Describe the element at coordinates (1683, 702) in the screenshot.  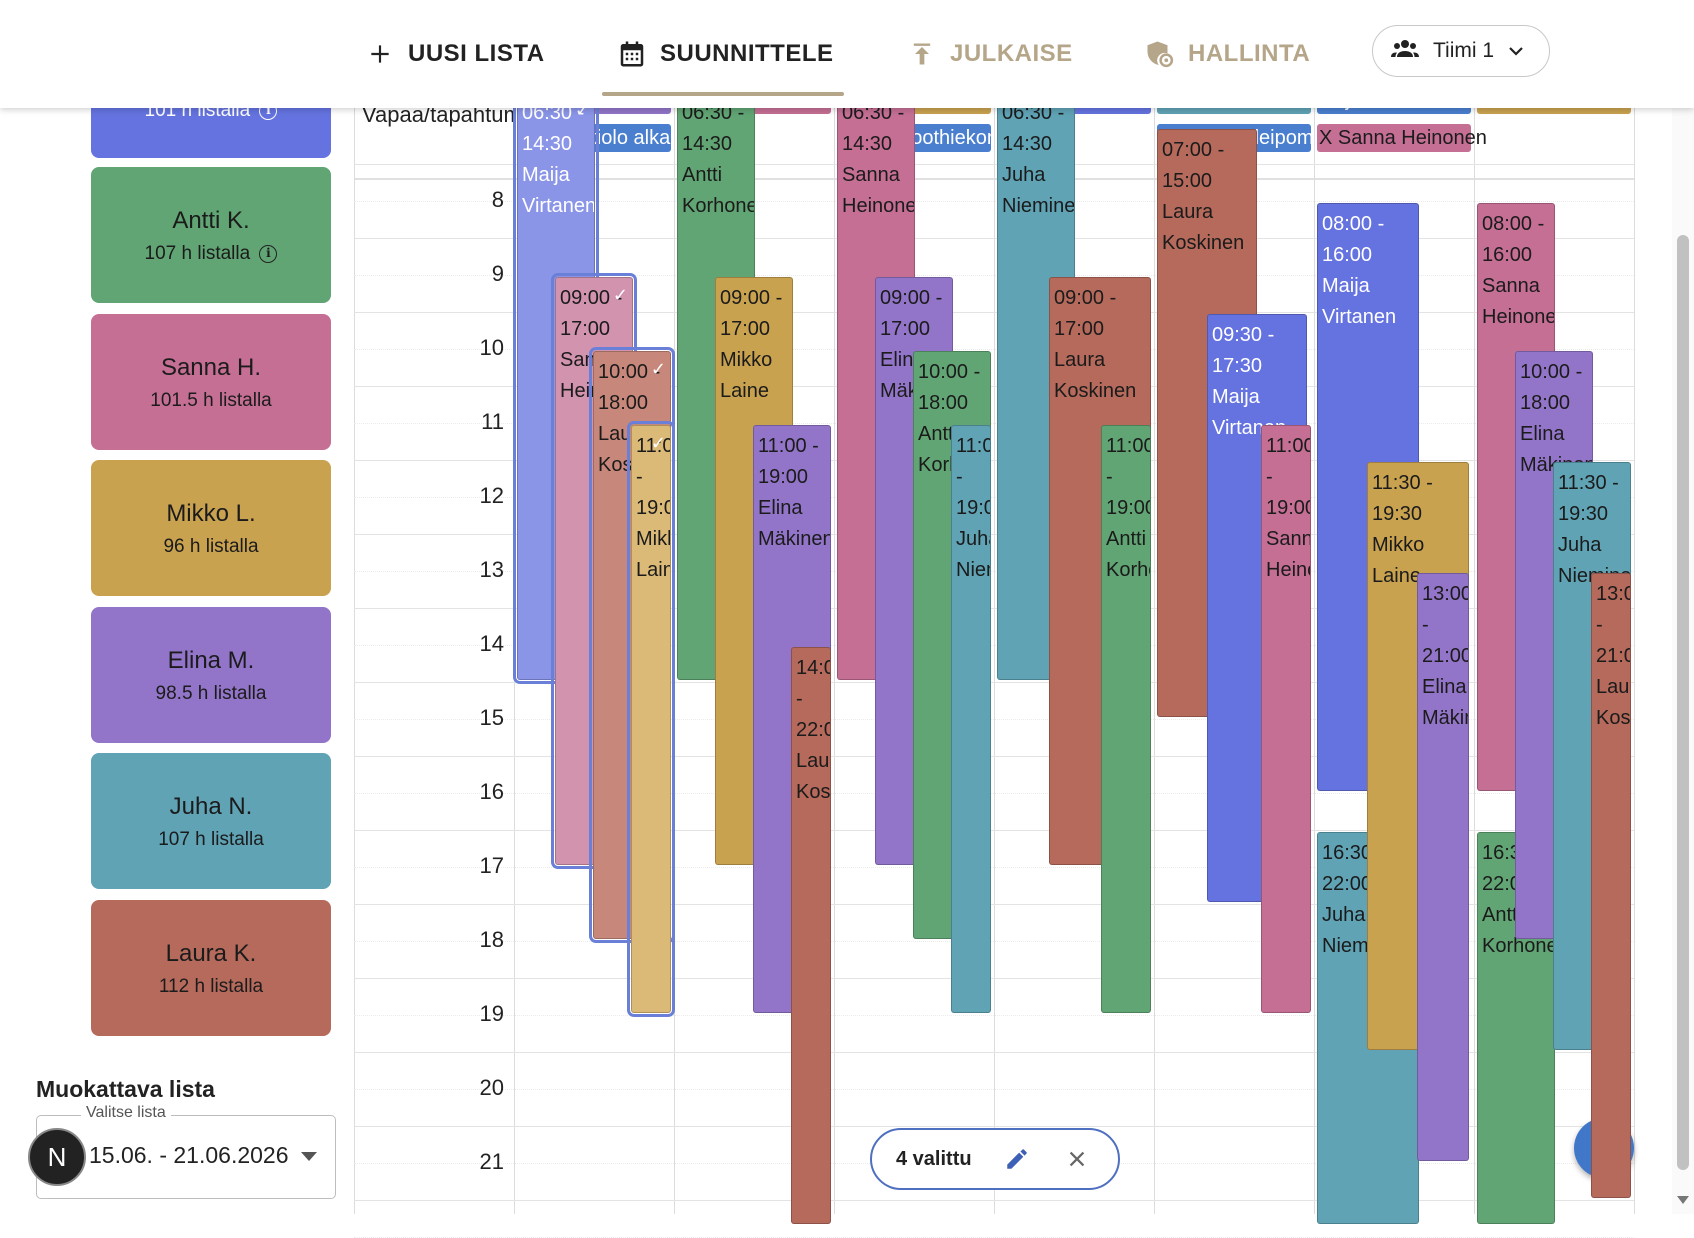
I see `scrollbar-thumb` at that location.